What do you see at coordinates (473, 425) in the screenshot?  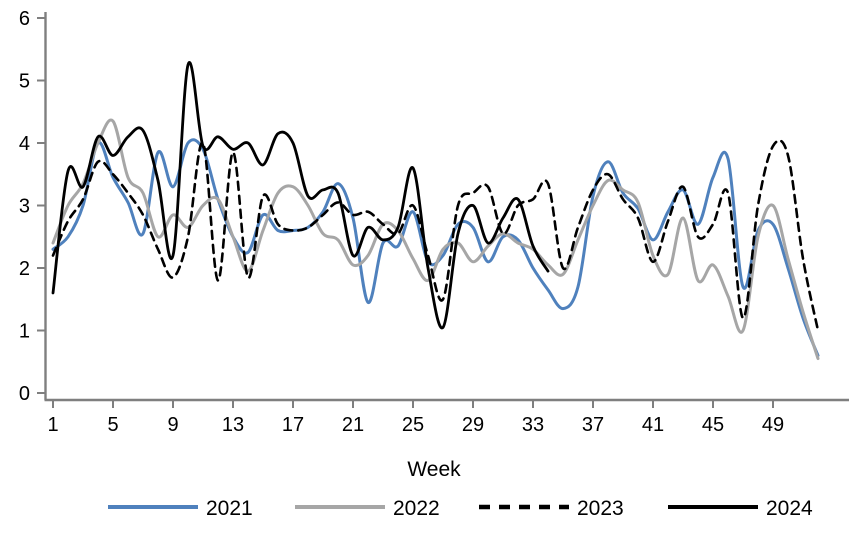 I see `x-tick-label: 29` at bounding box center [473, 425].